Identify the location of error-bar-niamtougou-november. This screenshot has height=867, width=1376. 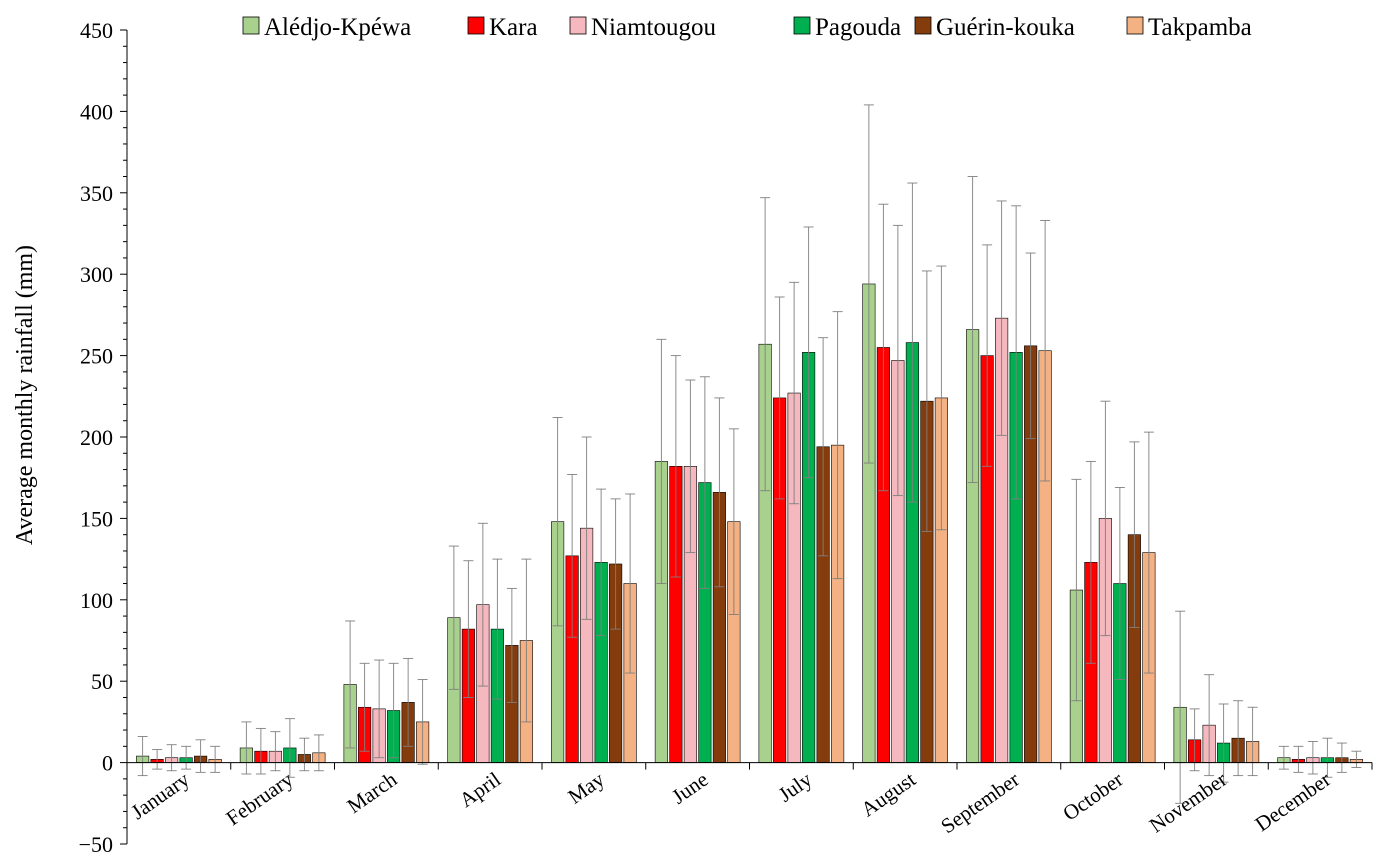
(1209, 725).